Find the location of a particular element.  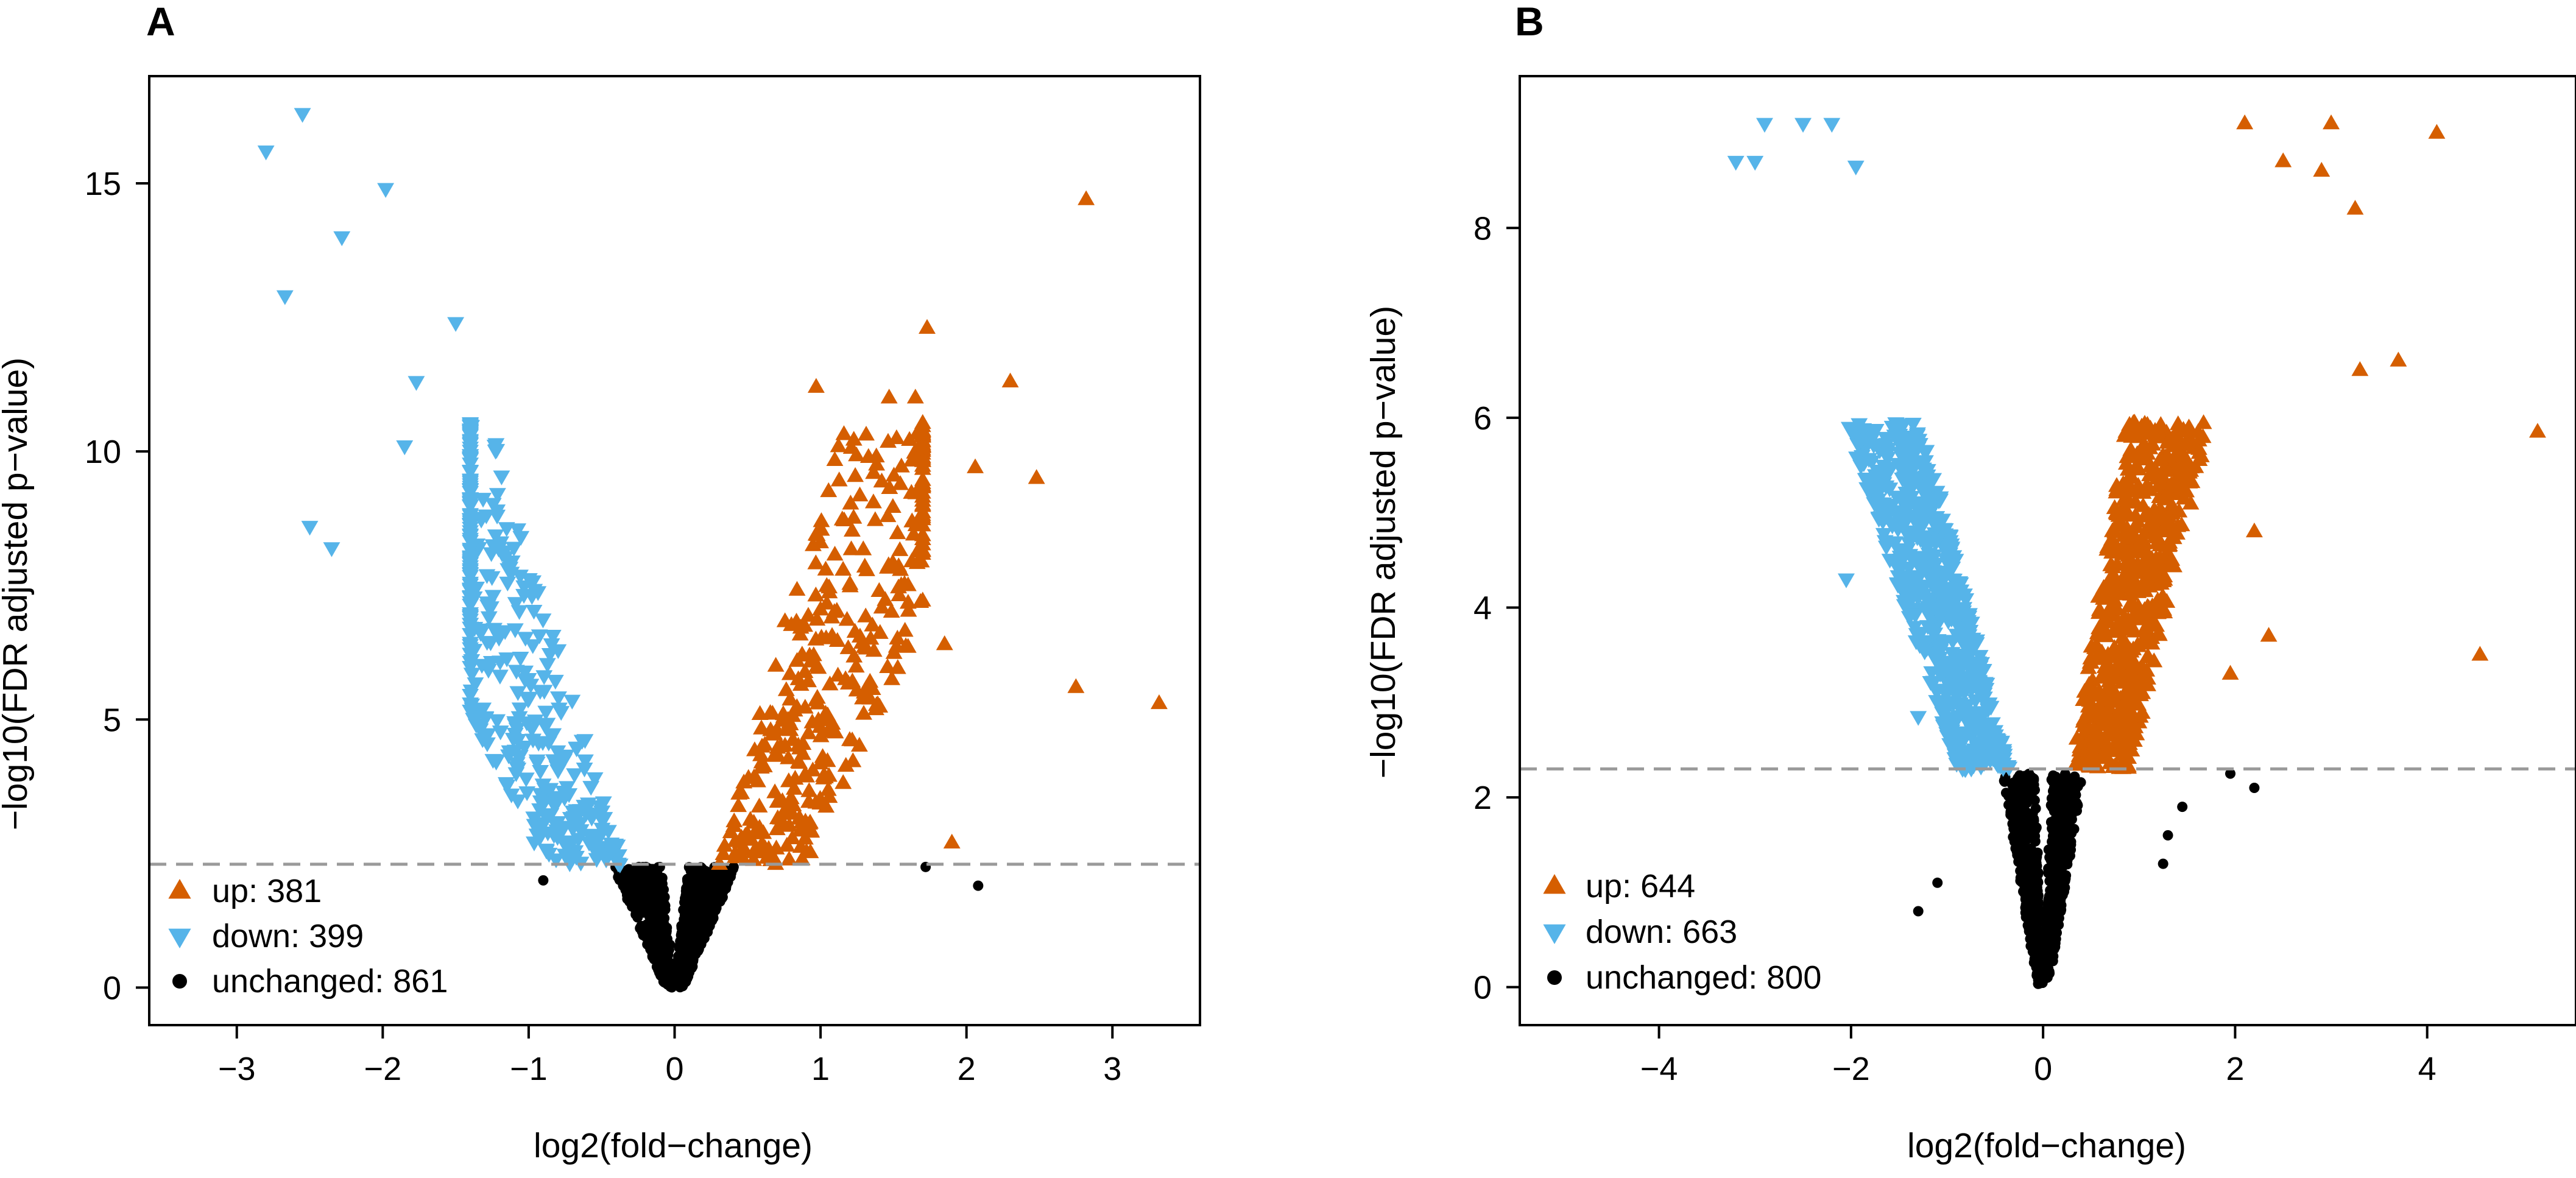

panel-a-legend-unchanged-symbol is located at coordinates (179, 981).